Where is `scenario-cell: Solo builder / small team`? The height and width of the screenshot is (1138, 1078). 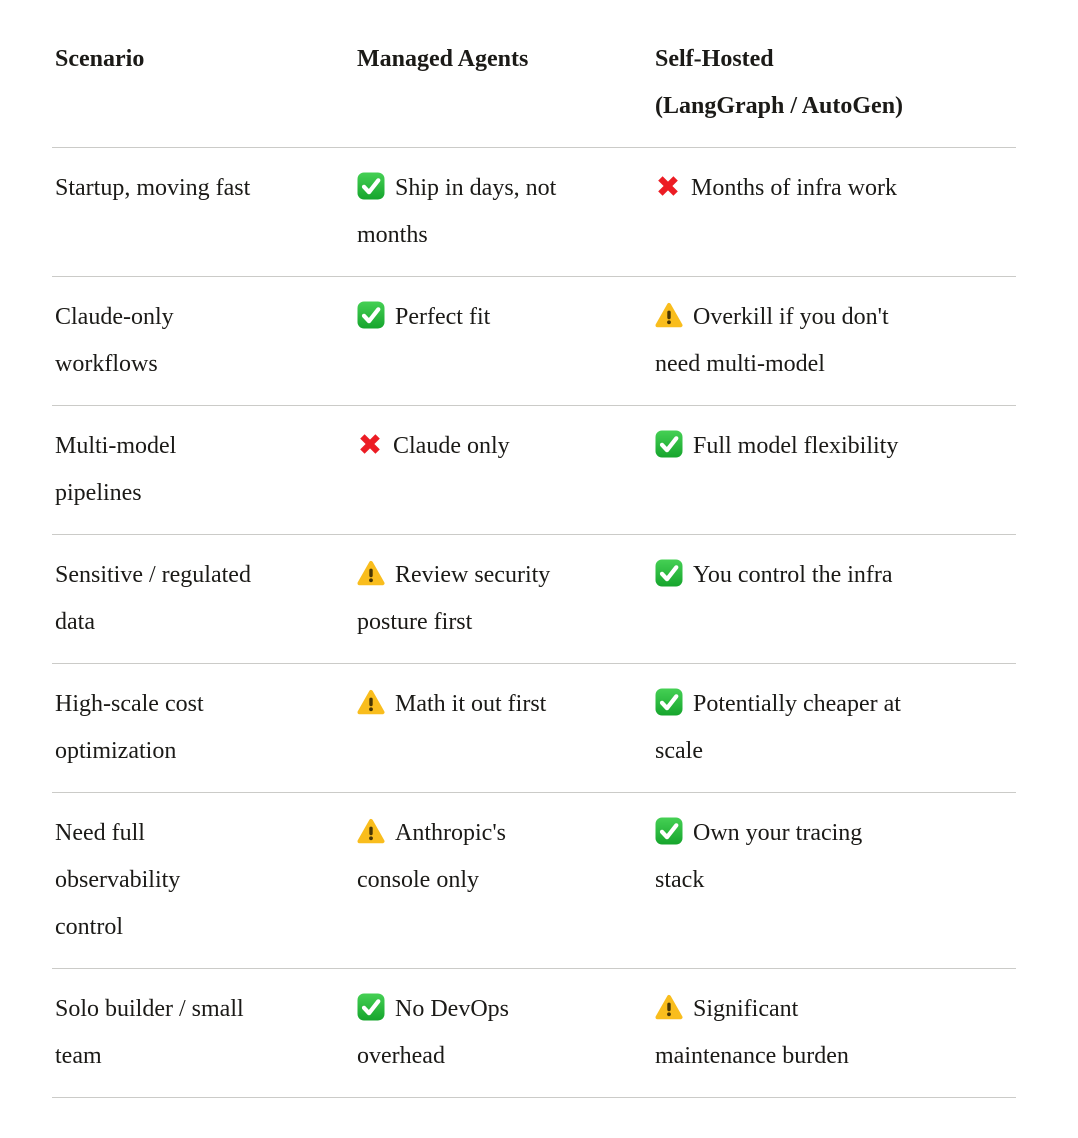 scenario-cell: Solo builder / small team is located at coordinates (204, 1033).